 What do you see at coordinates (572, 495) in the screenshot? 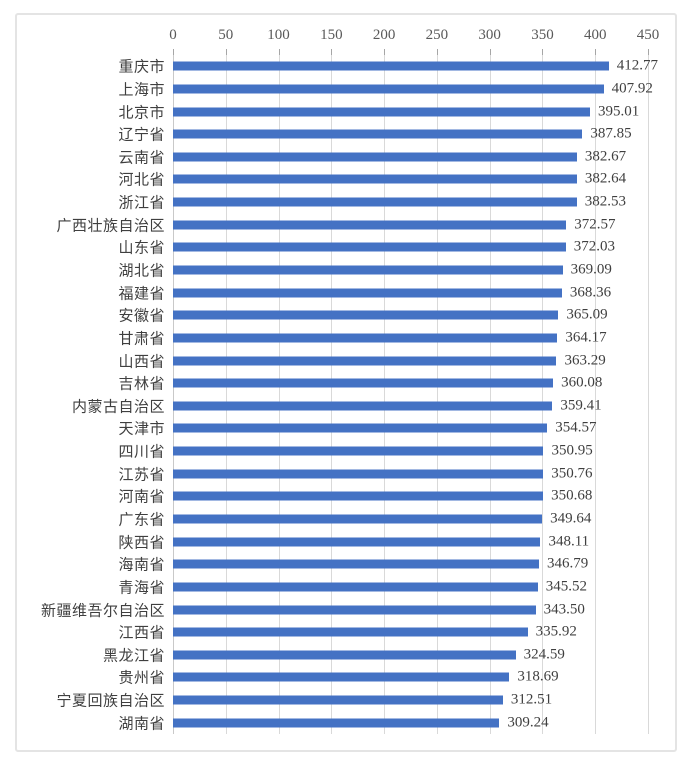
I see `value-label: 350.68` at bounding box center [572, 495].